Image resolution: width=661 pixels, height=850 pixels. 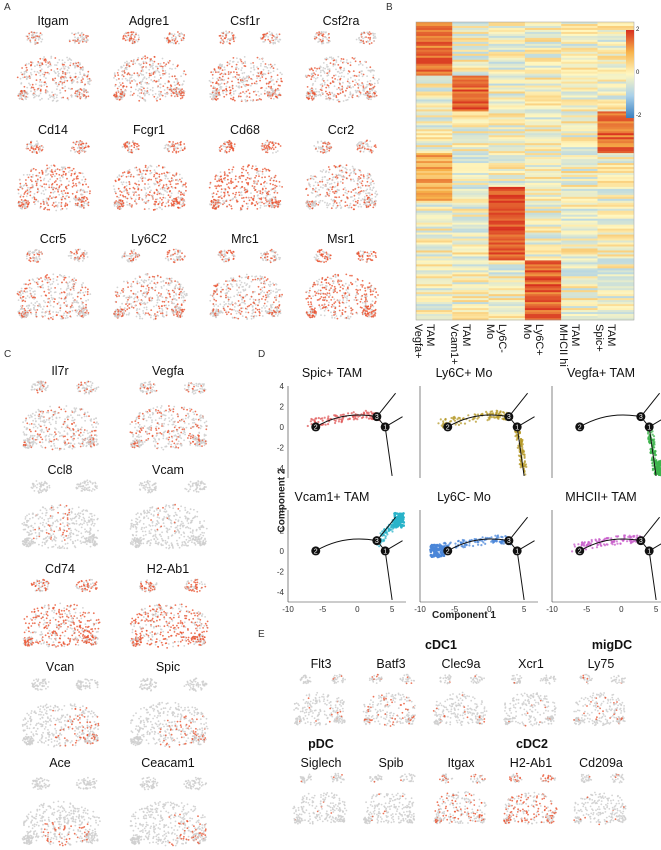 What do you see at coordinates (149, 239) in the screenshot?
I see `gene-label: Ly6C2` at bounding box center [149, 239].